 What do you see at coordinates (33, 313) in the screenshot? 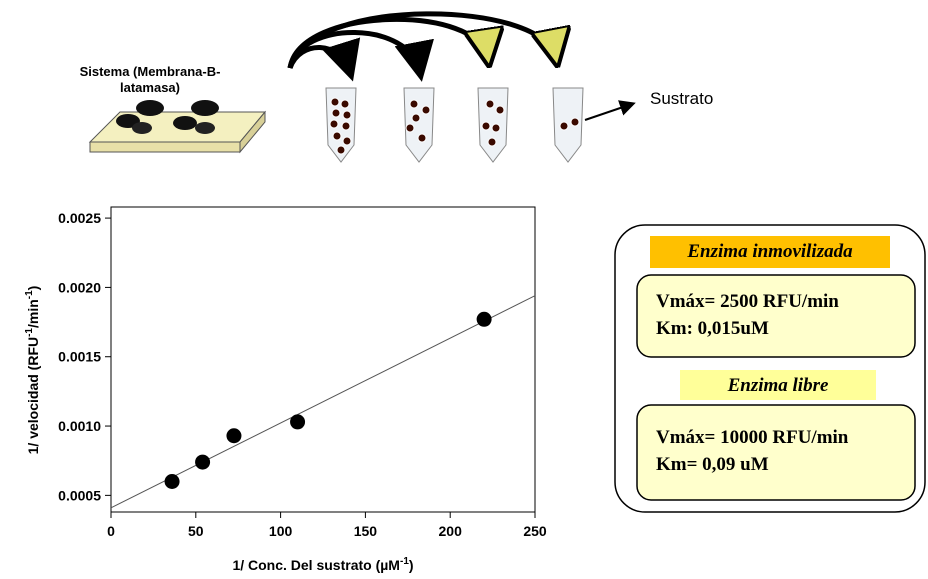
I see `y-label-part: /min` at bounding box center [33, 313].